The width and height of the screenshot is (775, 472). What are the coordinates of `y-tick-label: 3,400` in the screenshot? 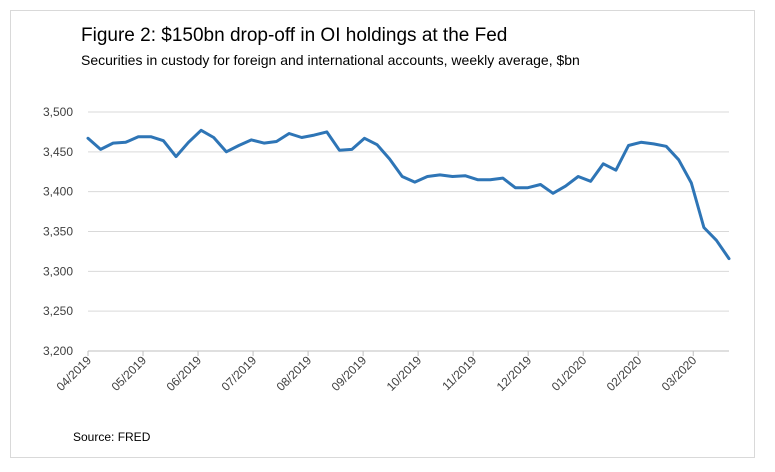 It's located at (58, 192).